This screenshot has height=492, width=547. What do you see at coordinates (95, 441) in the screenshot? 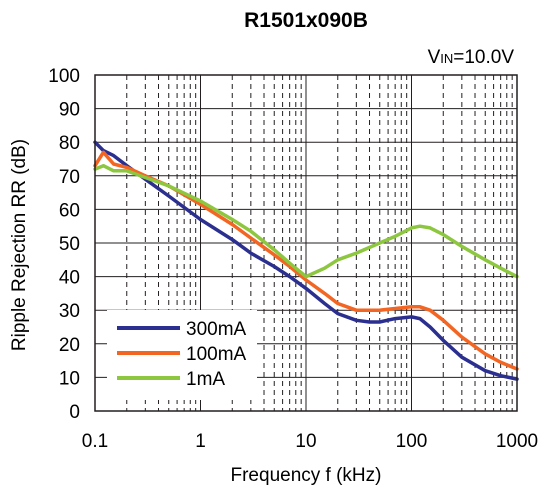
I see `x-tick-label: 0.1` at bounding box center [95, 441].